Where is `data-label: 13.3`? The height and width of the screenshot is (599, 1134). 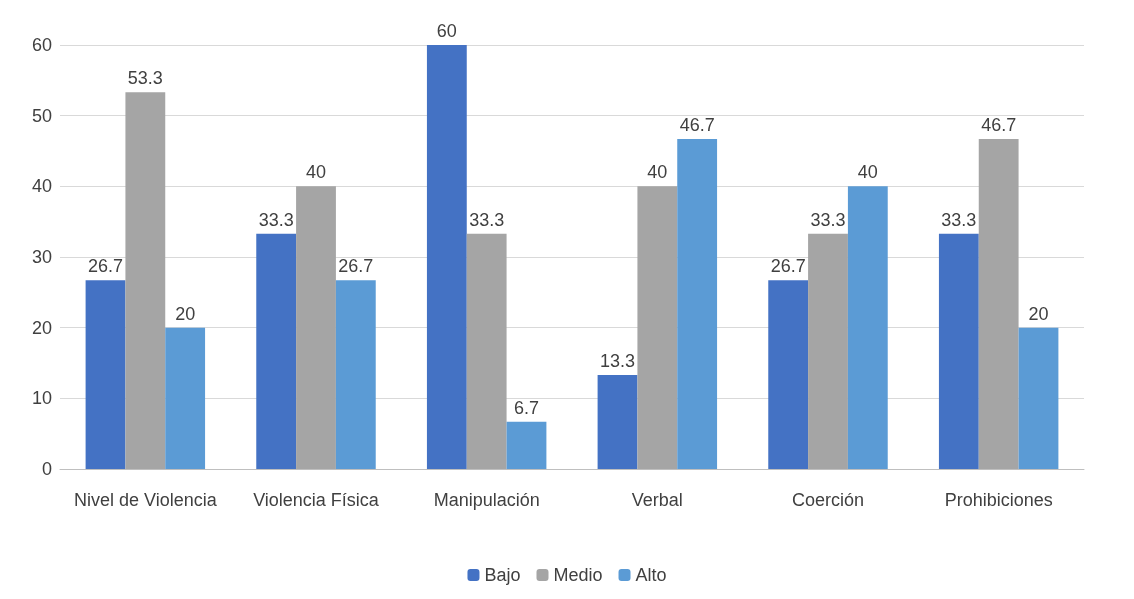
data-label: 13.3 is located at coordinates (617, 361).